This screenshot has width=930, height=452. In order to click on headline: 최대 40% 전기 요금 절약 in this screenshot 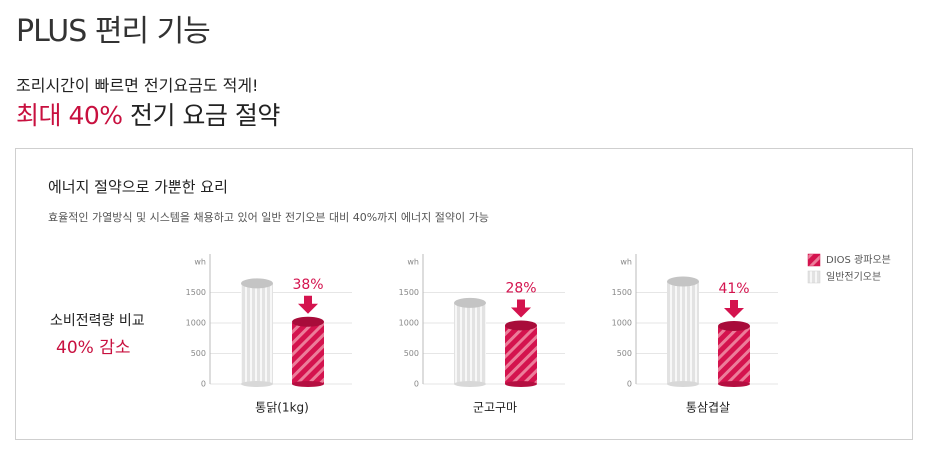, I will do `click(148, 114)`.